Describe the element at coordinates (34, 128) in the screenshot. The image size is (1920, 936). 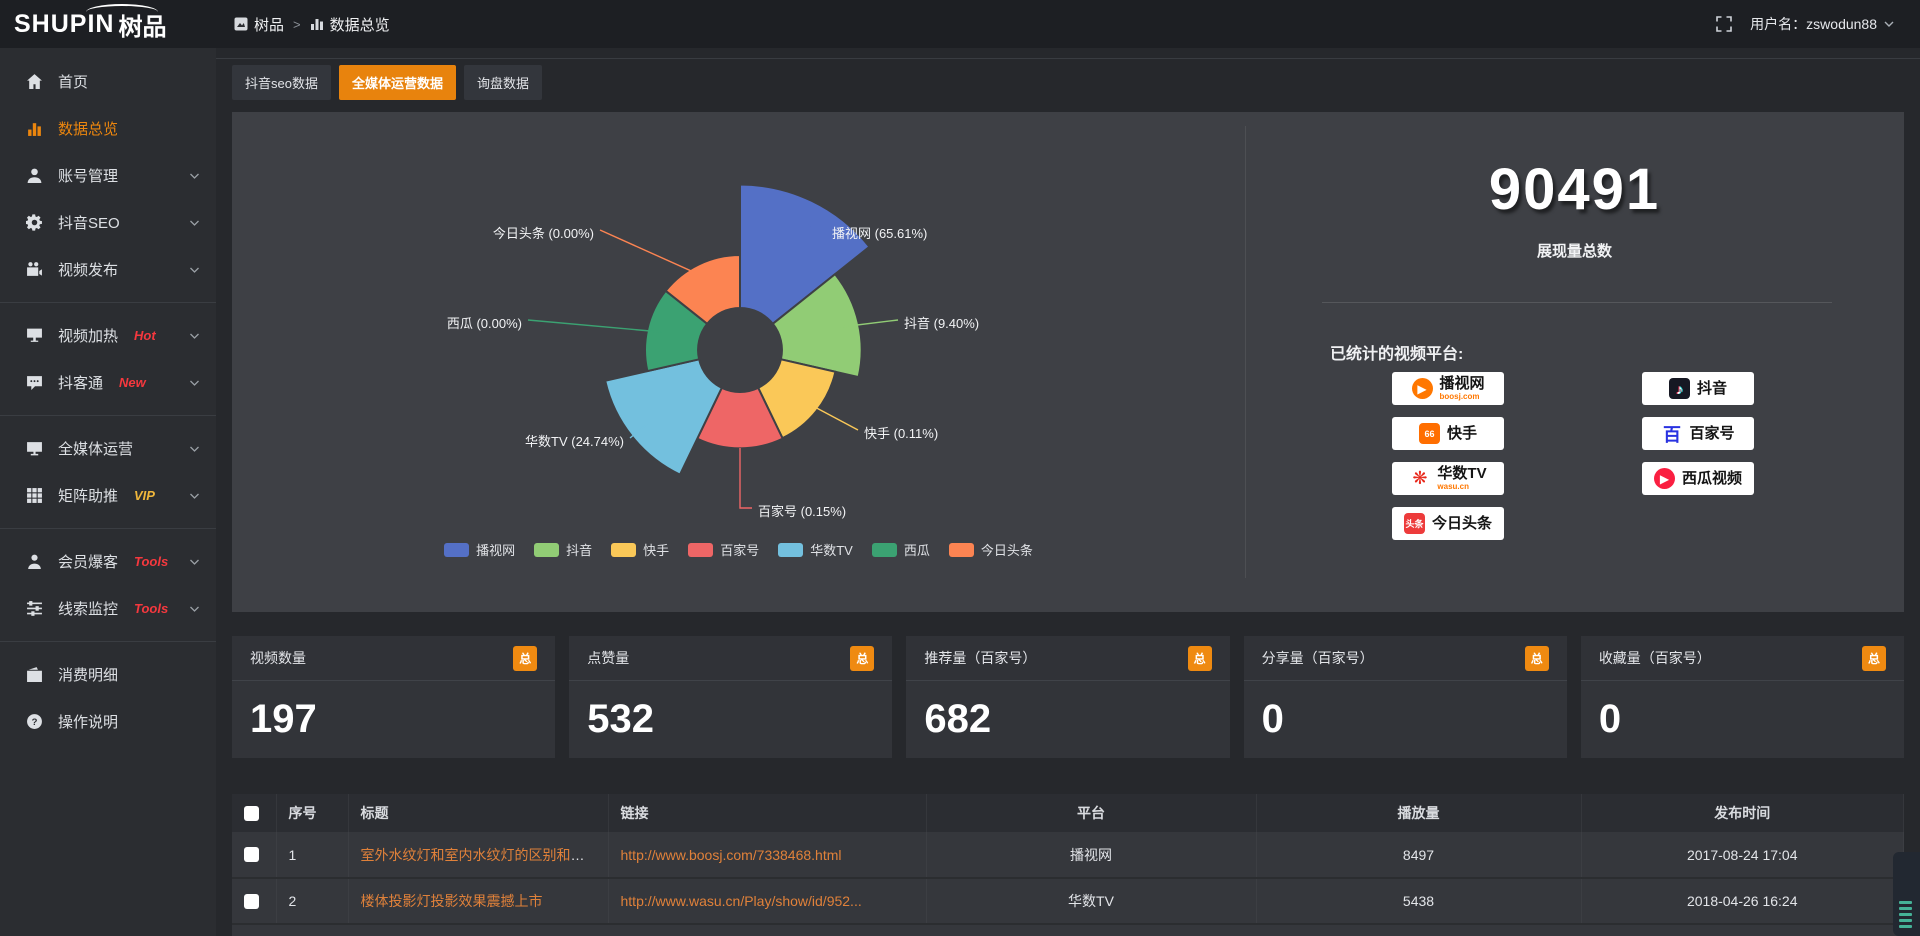
I see `bar-chart-icon` at that location.